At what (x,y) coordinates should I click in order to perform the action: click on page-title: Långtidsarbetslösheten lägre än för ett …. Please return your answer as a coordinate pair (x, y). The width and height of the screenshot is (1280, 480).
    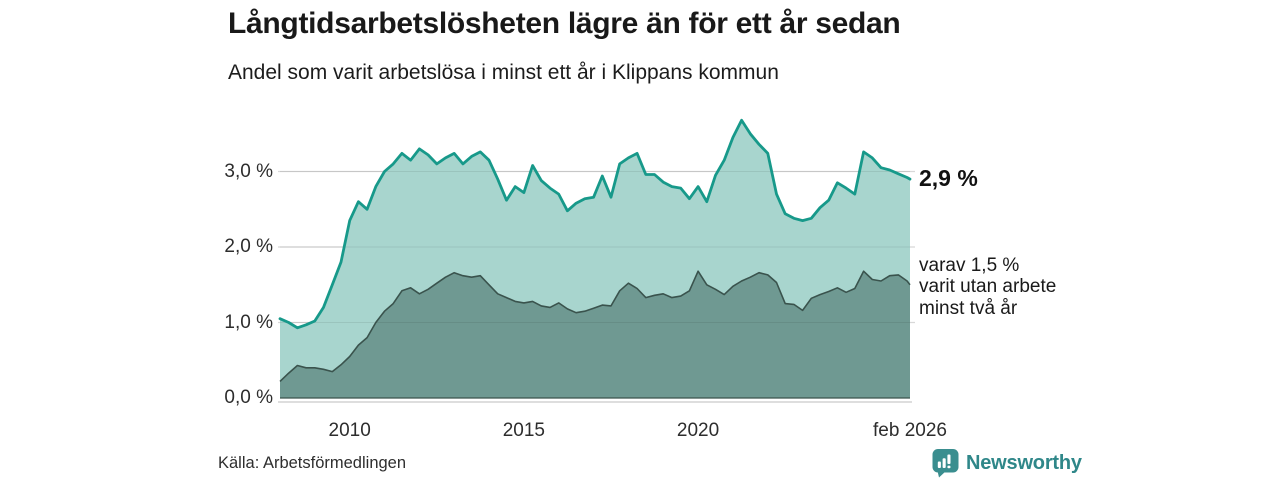
    Looking at the image, I should click on (564, 23).